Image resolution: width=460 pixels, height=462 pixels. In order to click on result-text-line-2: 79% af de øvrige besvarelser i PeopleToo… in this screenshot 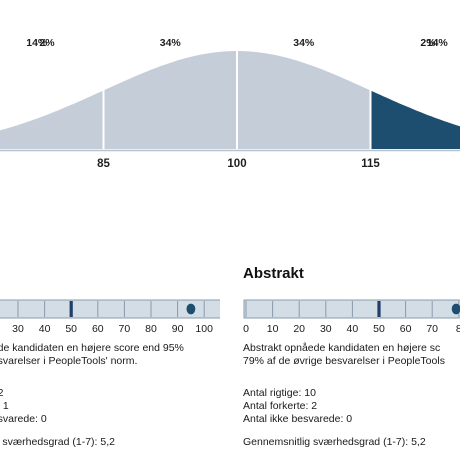, I will do `click(344, 361)`.